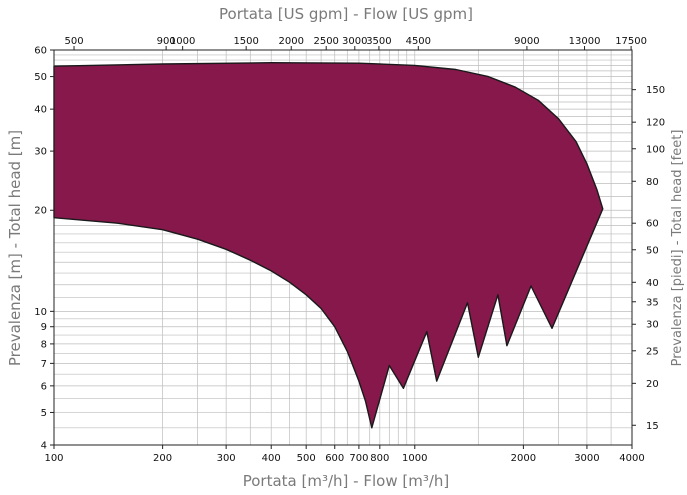 The height and width of the screenshot is (495, 687). Describe the element at coordinates (378, 41) in the screenshot. I see `x2-tick-label: 3500` at that location.